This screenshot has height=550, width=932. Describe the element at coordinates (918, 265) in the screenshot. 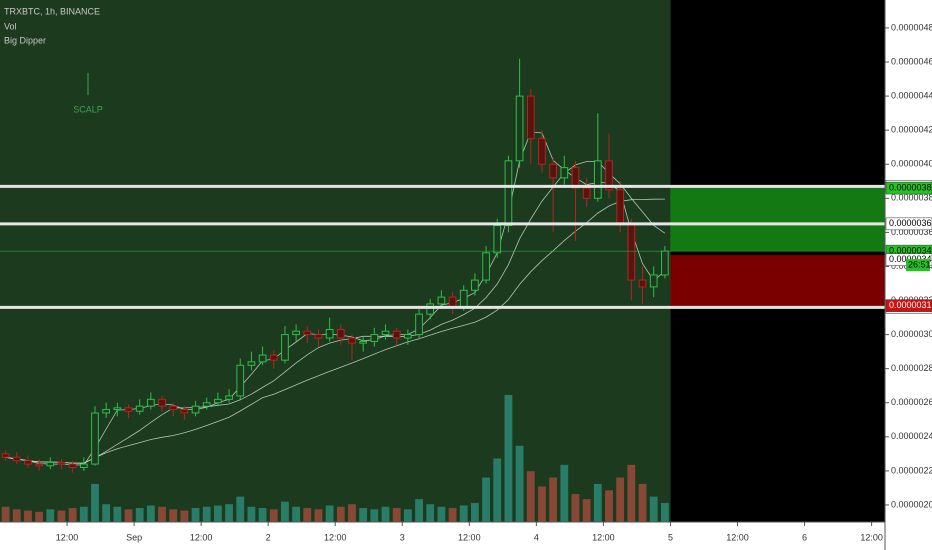

I see `countdown-bg` at that location.